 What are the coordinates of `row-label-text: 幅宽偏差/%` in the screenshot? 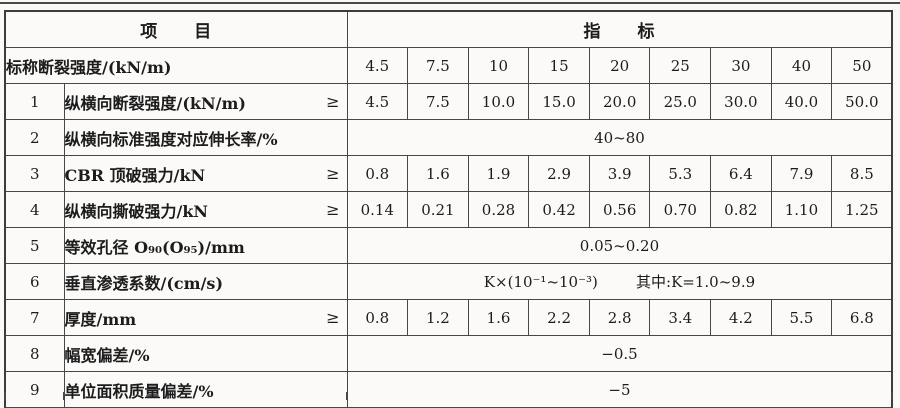 It's located at (107, 355).